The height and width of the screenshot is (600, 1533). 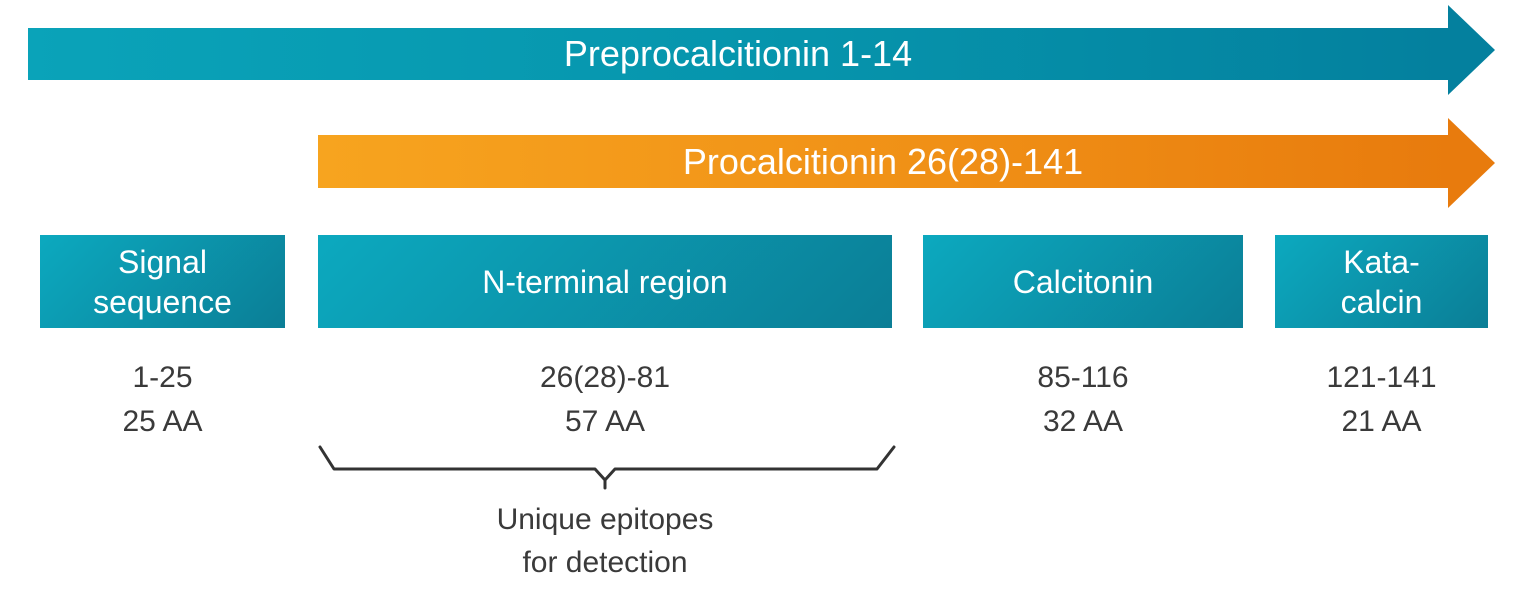 I want to click on segment-box-signal-sequence: Signal sequence, so click(x=162, y=281).